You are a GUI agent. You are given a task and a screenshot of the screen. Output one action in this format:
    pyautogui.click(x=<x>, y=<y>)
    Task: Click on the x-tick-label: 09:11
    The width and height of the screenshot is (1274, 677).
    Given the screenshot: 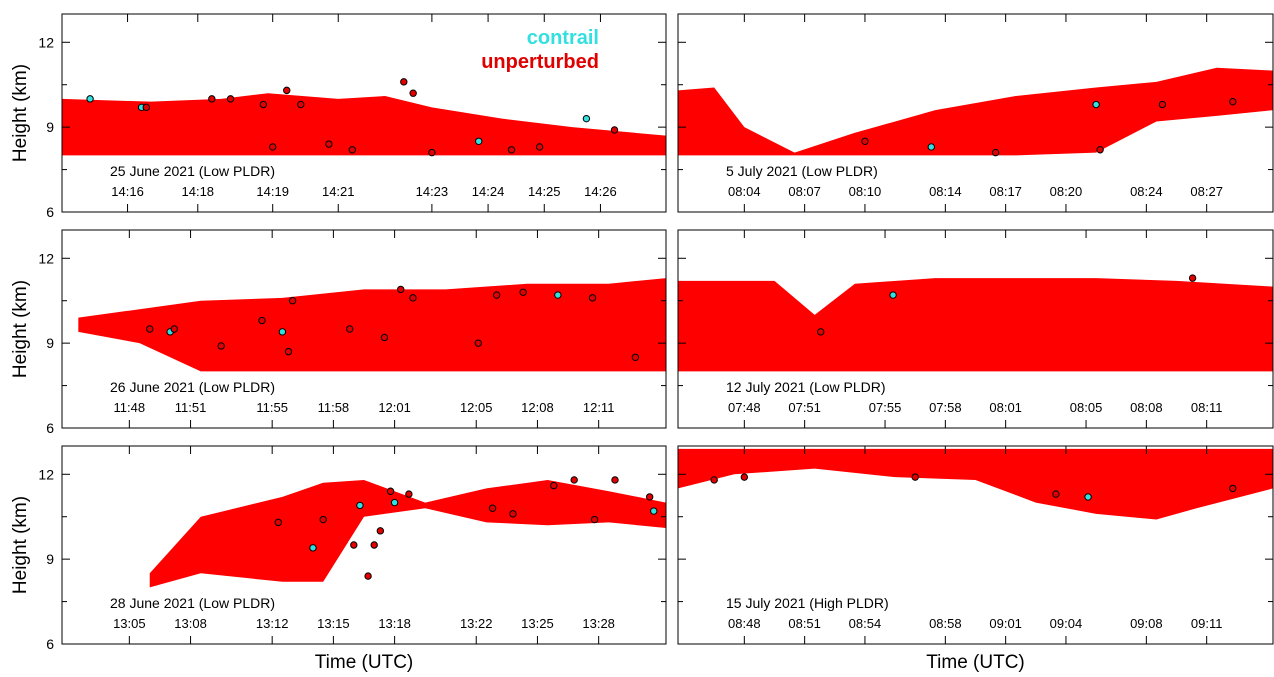 What is the action you would take?
    pyautogui.click(x=1207, y=623)
    